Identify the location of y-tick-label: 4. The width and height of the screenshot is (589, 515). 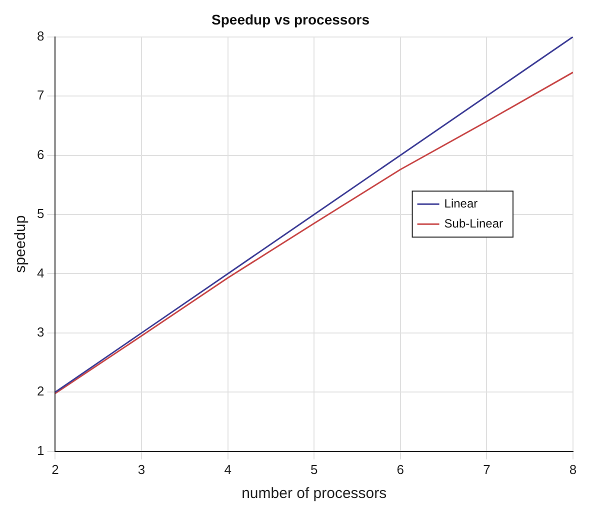
(40, 272).